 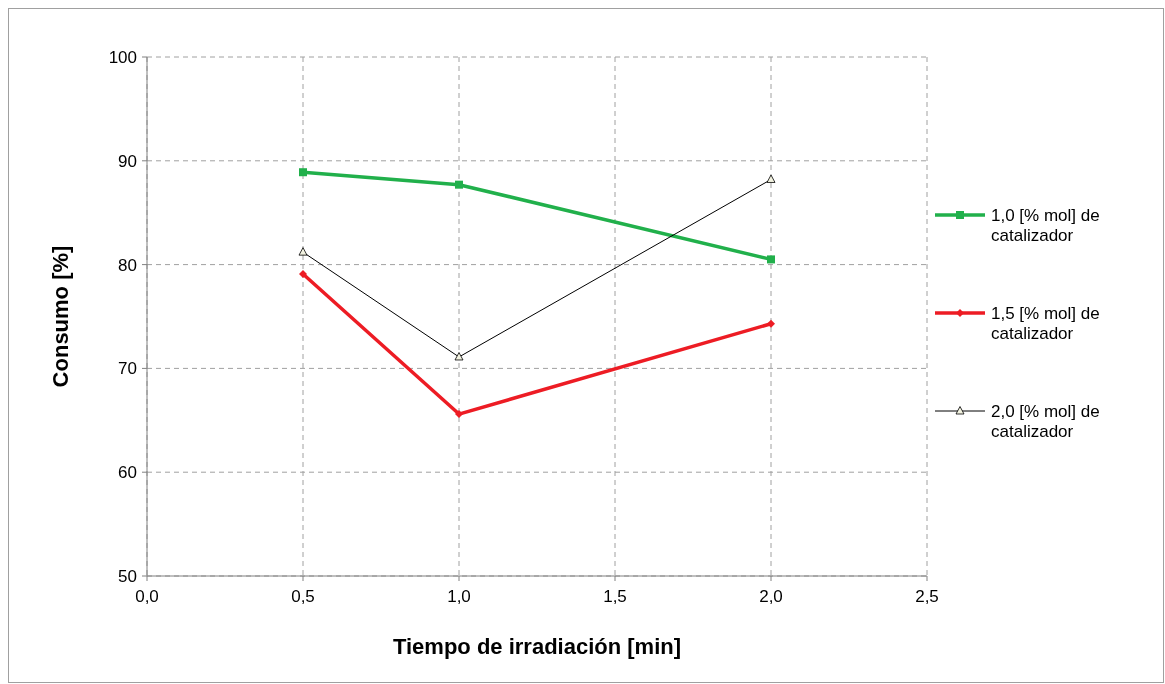 What do you see at coordinates (127, 473) in the screenshot?
I see `y-tick-label: 60` at bounding box center [127, 473].